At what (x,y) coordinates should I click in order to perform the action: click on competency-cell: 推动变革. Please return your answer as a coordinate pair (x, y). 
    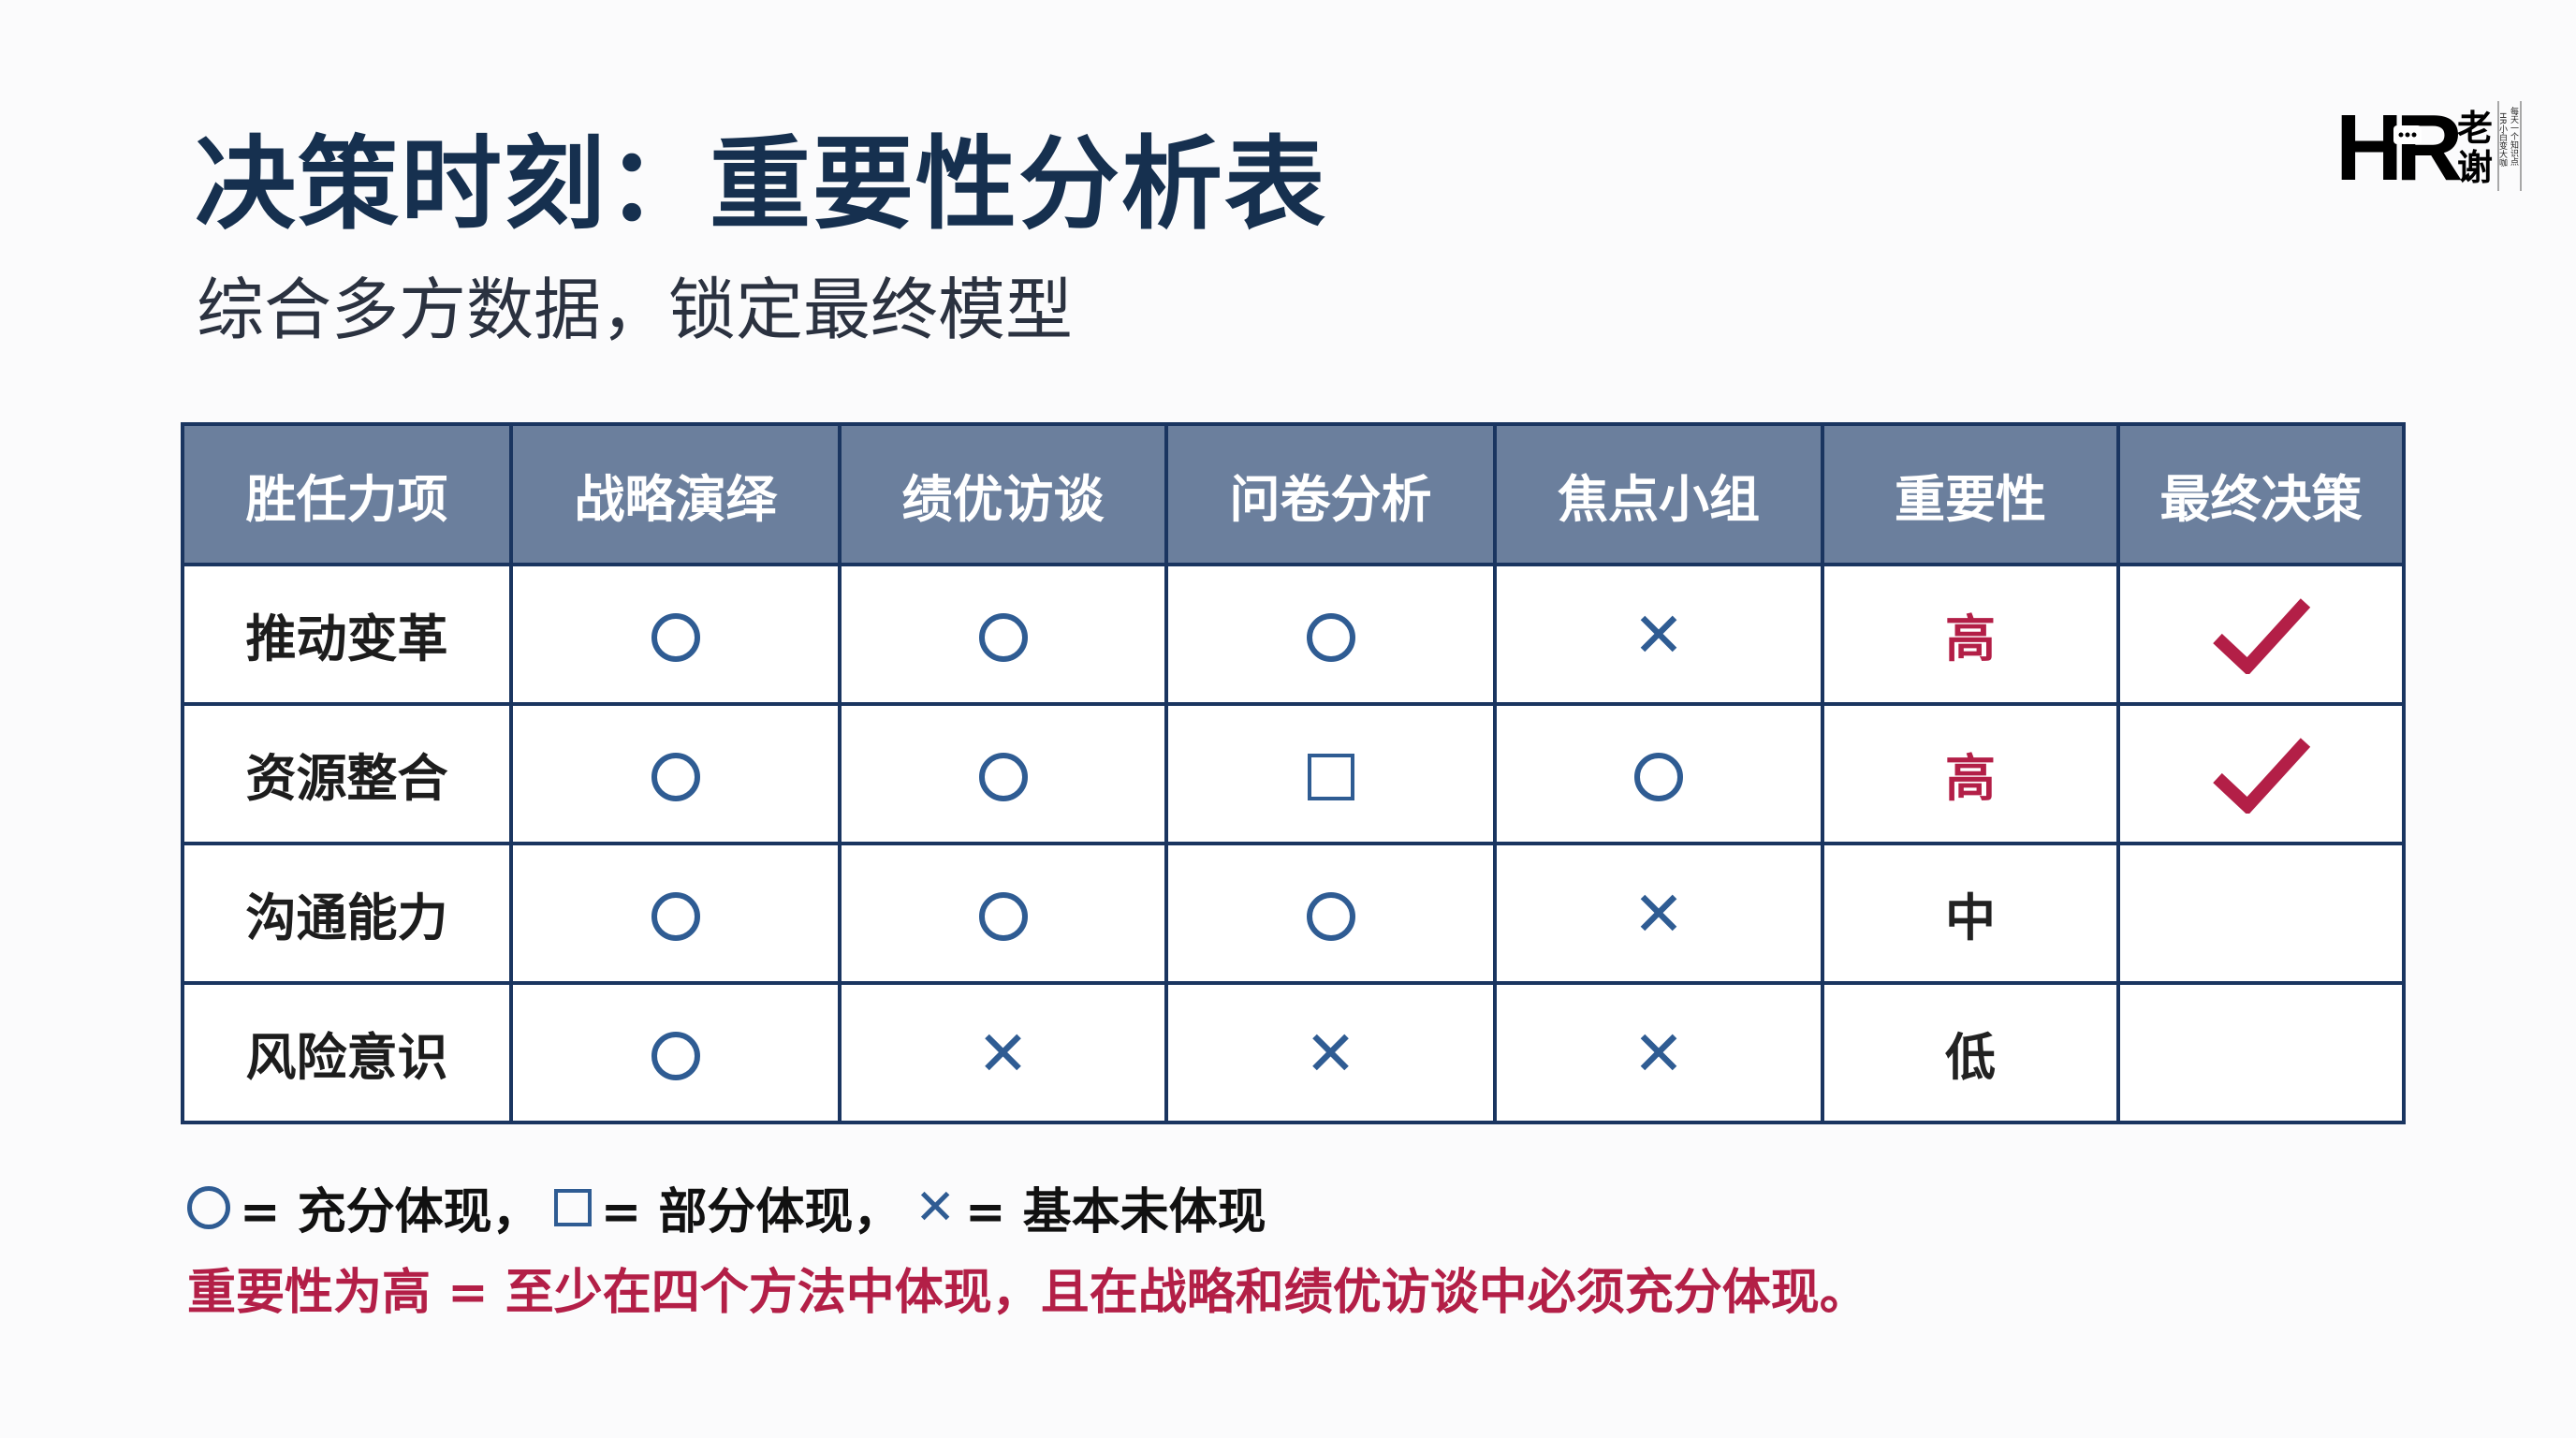
    Looking at the image, I should click on (347, 634).